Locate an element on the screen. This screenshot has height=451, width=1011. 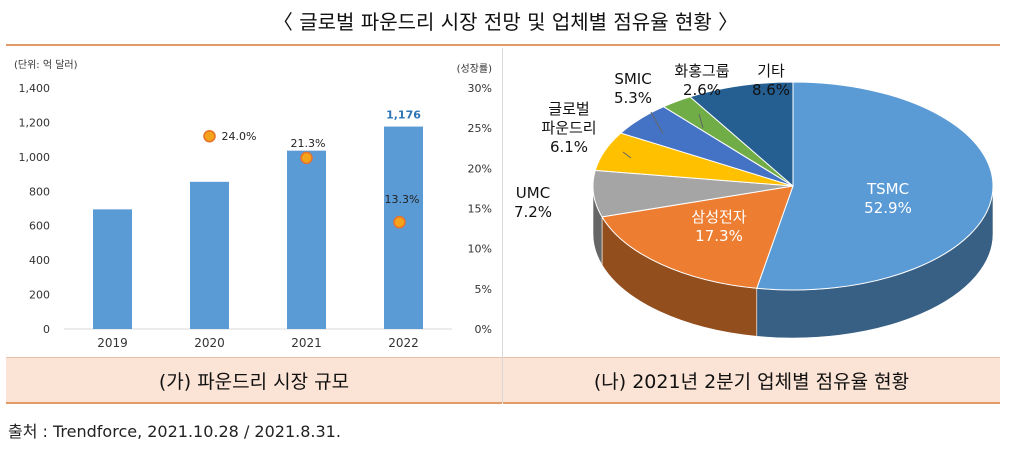
y-axis-unit-label: (단위: 억 달러) is located at coordinates (46, 64).